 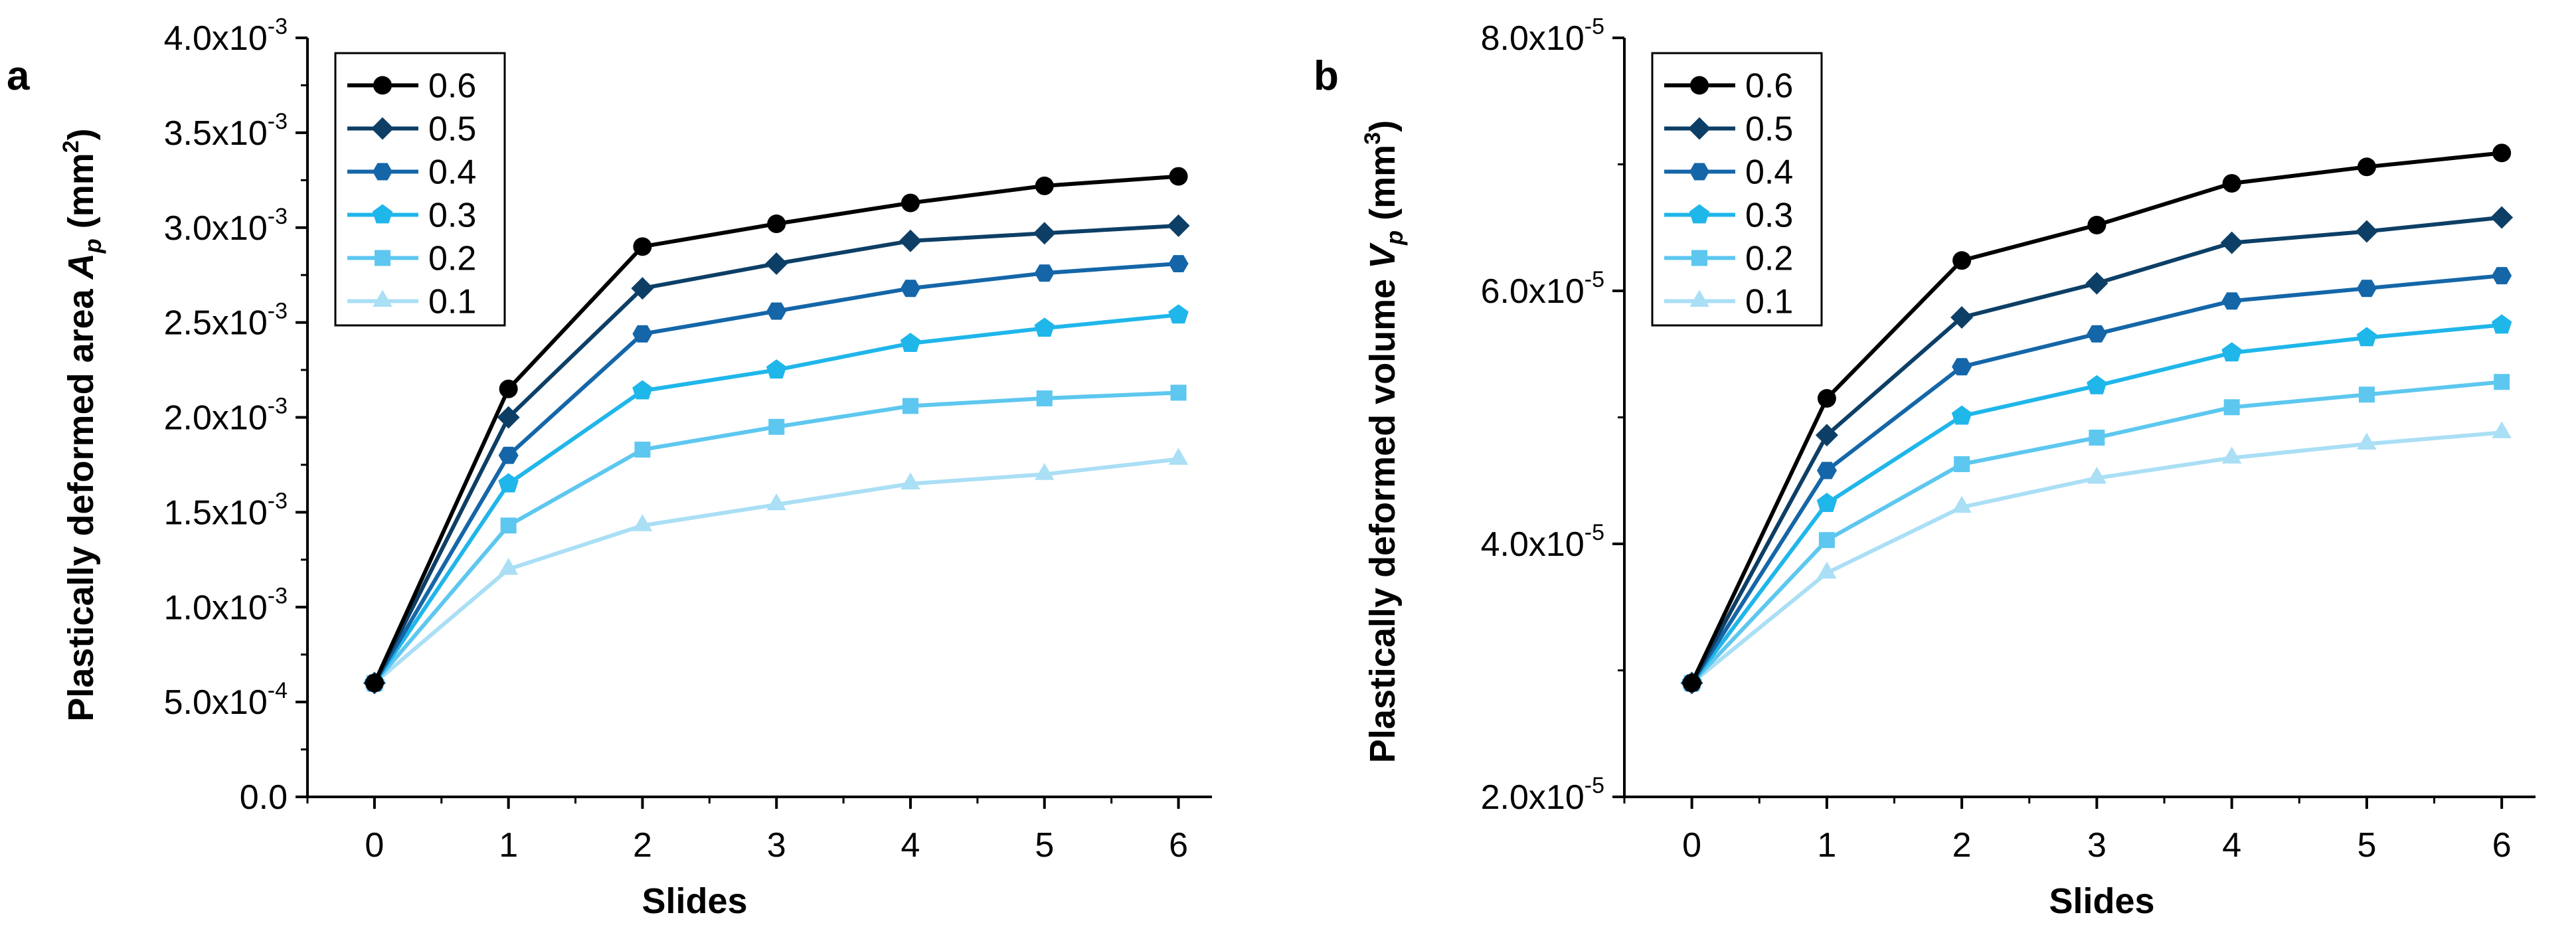 I want to click on y-axis-title-unit-b: (mm, so click(x=1383, y=187).